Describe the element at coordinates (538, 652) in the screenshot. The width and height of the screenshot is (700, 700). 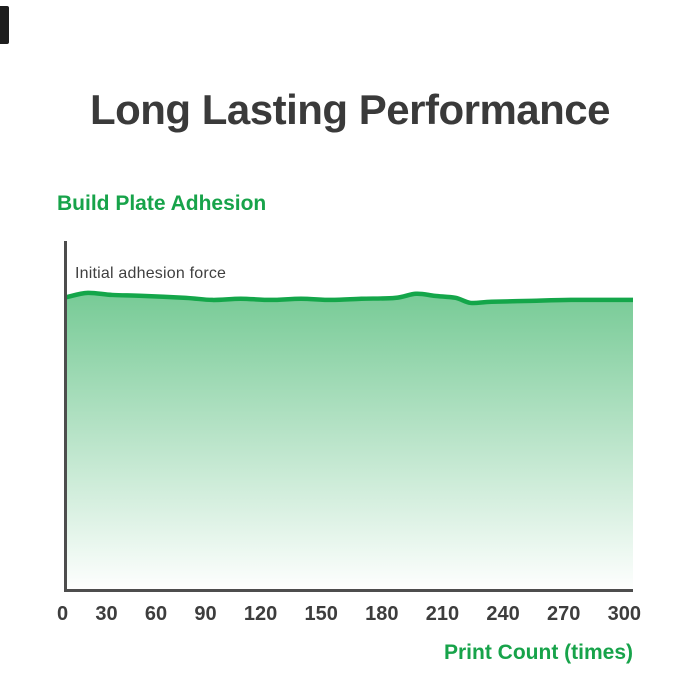
I see `x-axis-label: Print Count (times)` at that location.